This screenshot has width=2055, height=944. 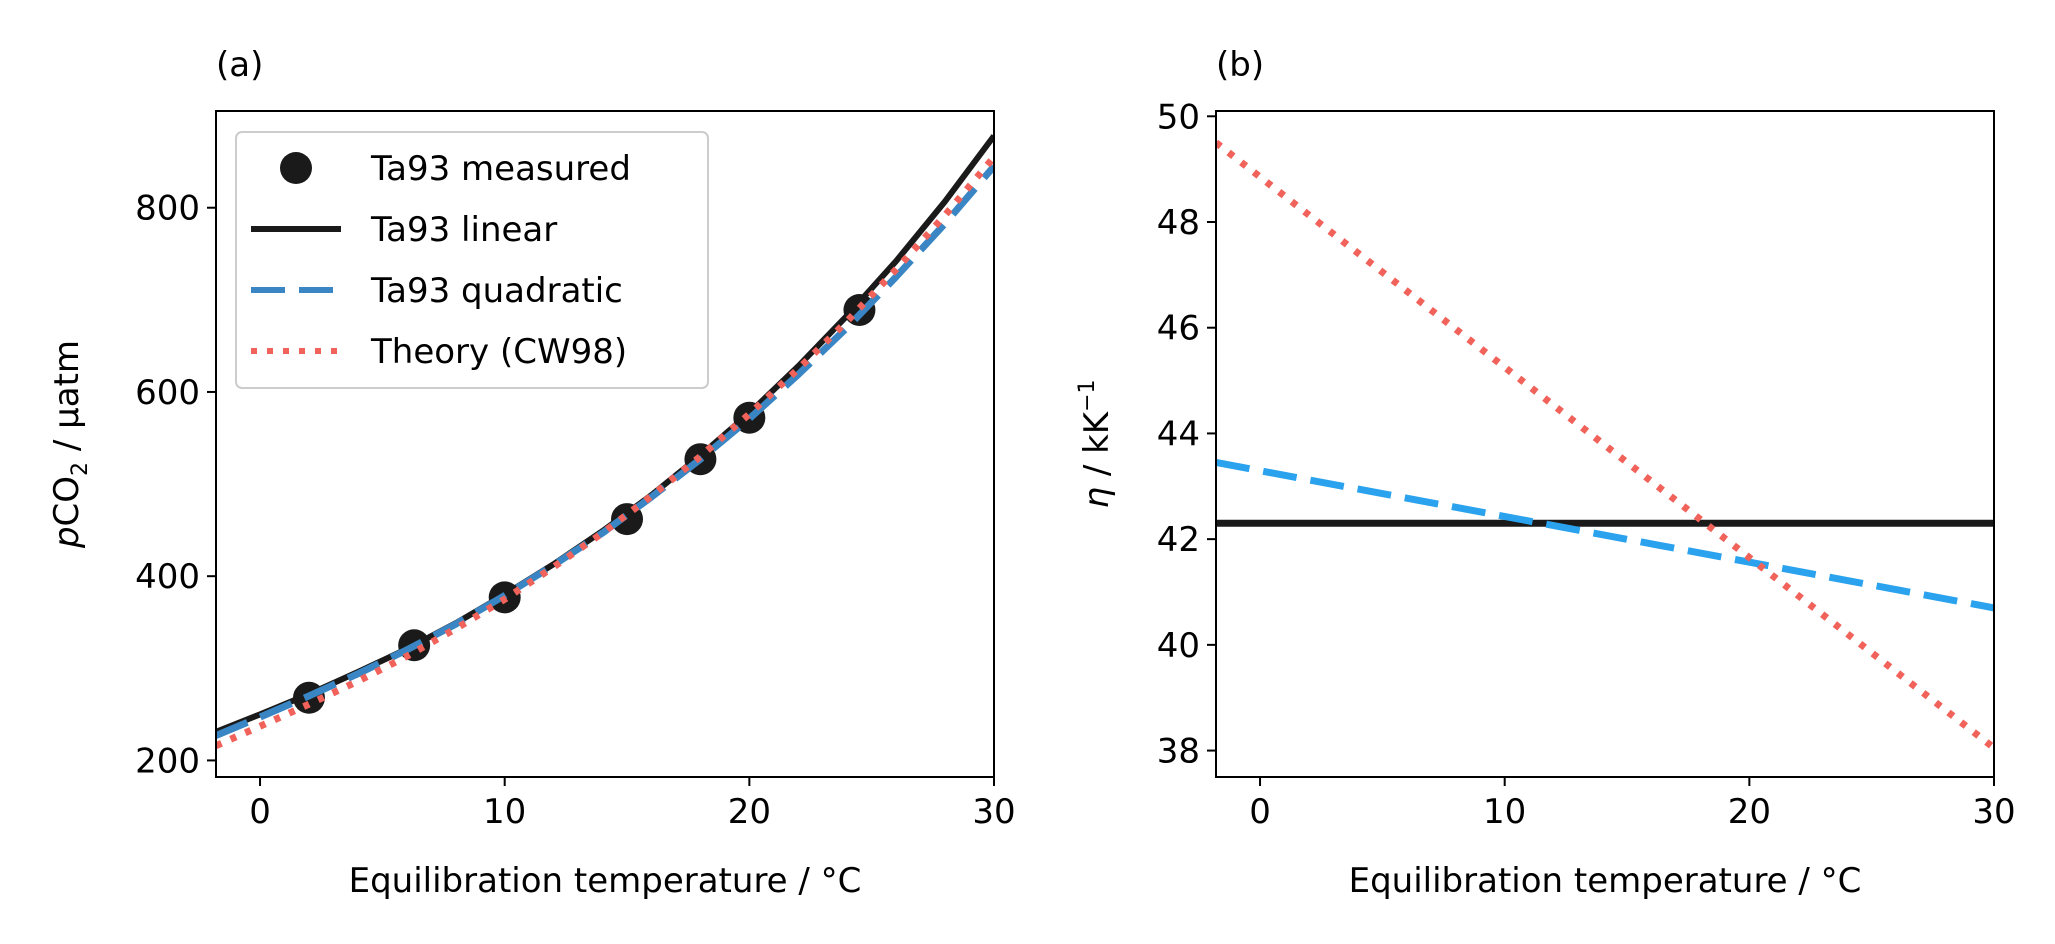 What do you see at coordinates (1097, 498) in the screenshot?
I see `panel-b-y-label-italic: η` at bounding box center [1097, 498].